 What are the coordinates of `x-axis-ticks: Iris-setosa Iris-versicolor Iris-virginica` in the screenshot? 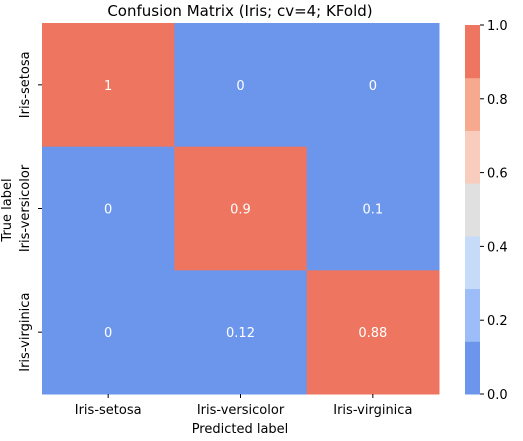 It's located at (243, 406).